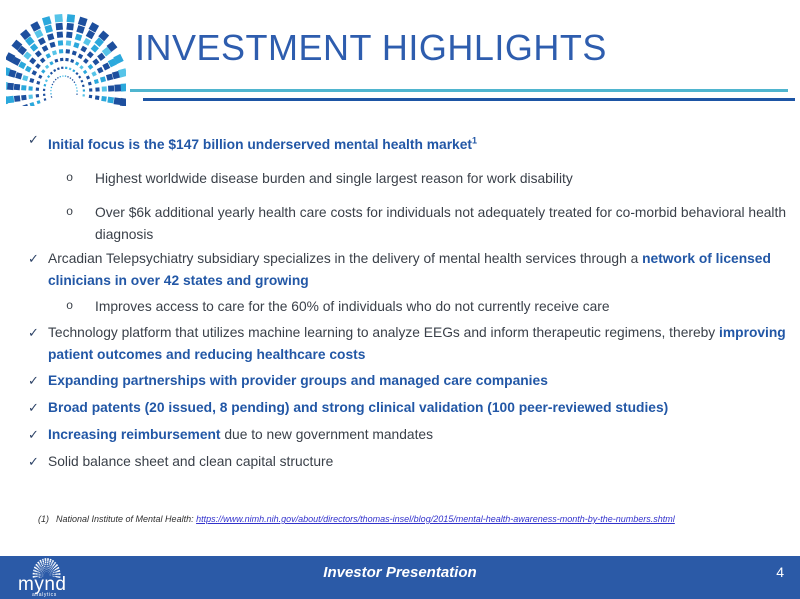 This screenshot has height=599, width=800. What do you see at coordinates (326, 434) in the screenshot?
I see `bullet-text: due to new government mandates` at bounding box center [326, 434].